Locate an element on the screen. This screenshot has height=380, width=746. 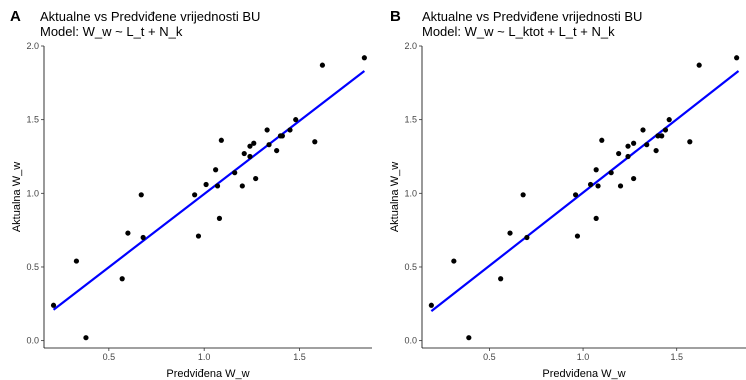
panel-tag: A is located at coordinates (15, 16).